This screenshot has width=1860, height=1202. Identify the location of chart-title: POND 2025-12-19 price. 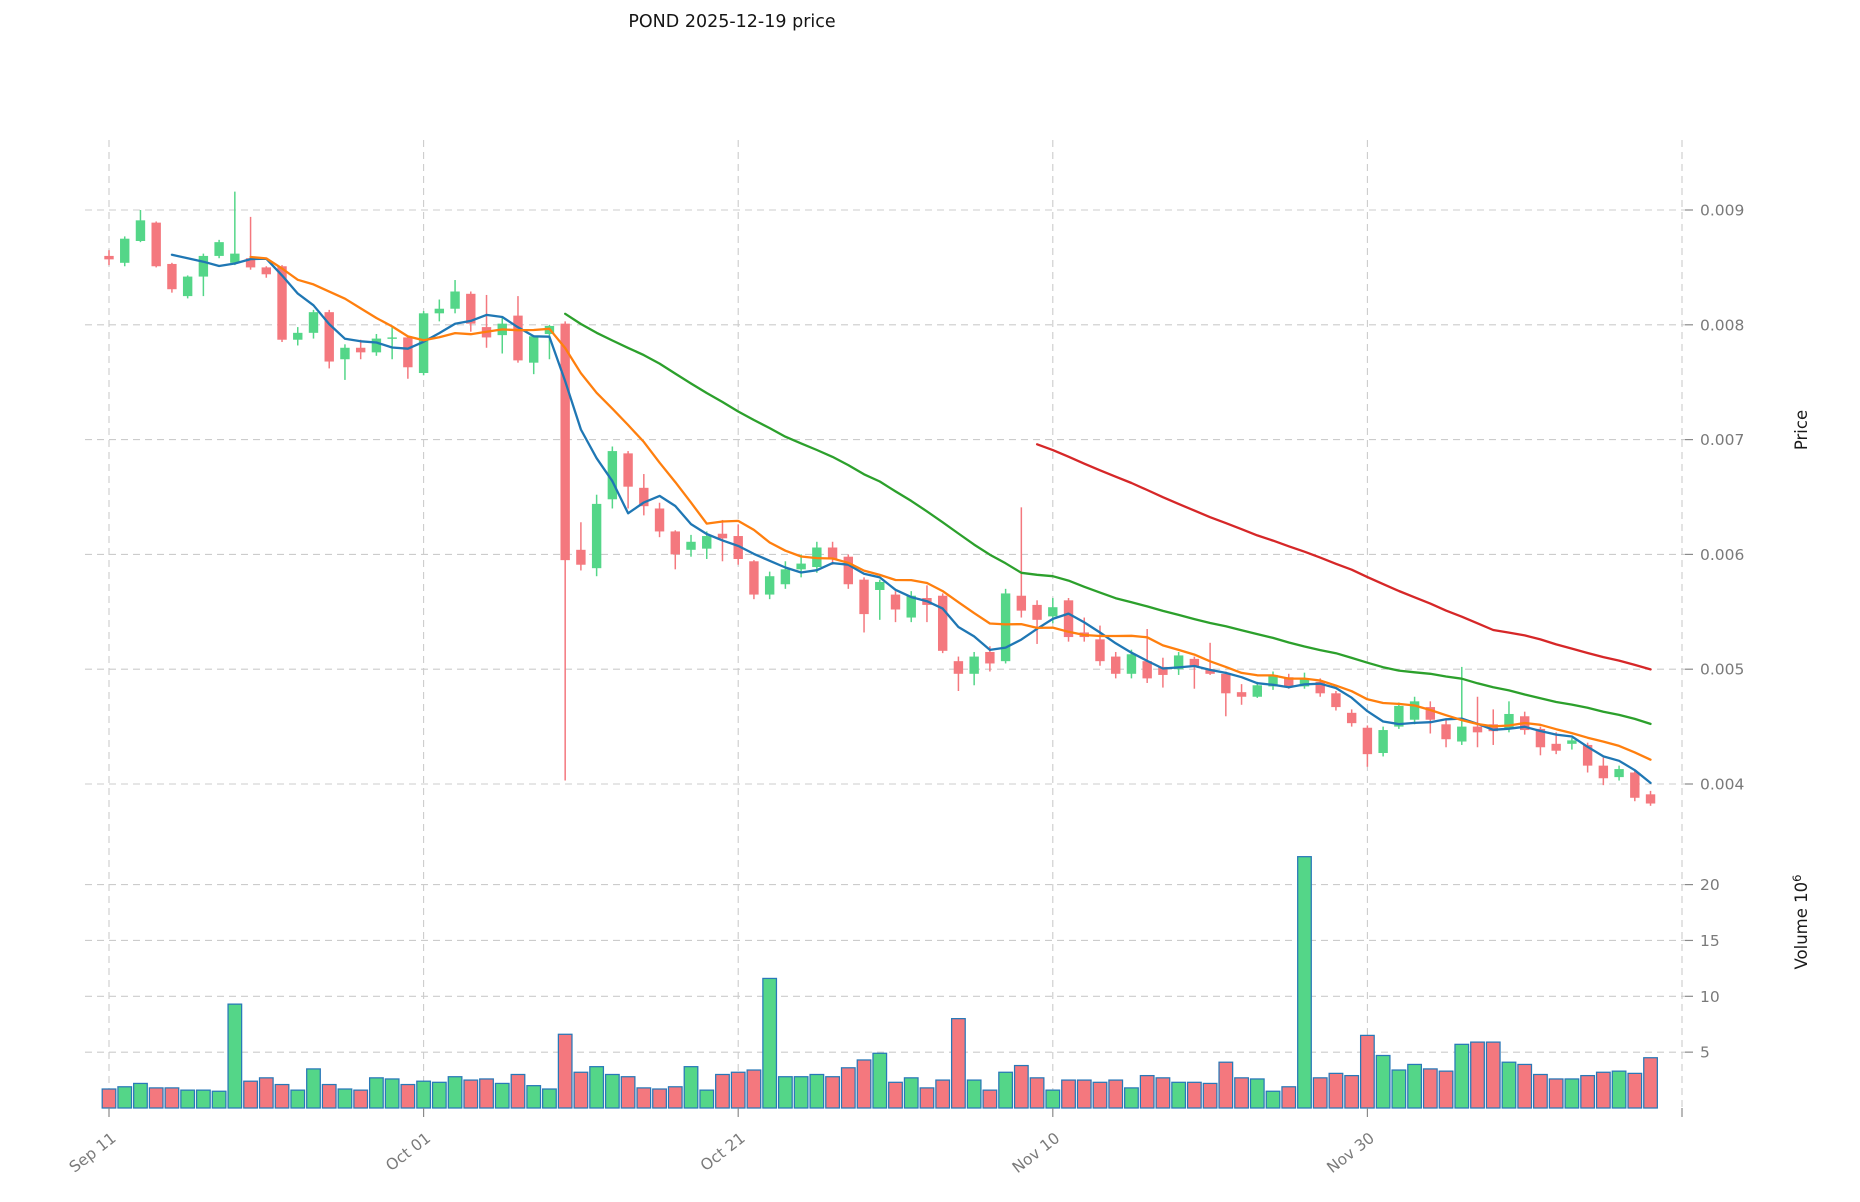
(731, 22).